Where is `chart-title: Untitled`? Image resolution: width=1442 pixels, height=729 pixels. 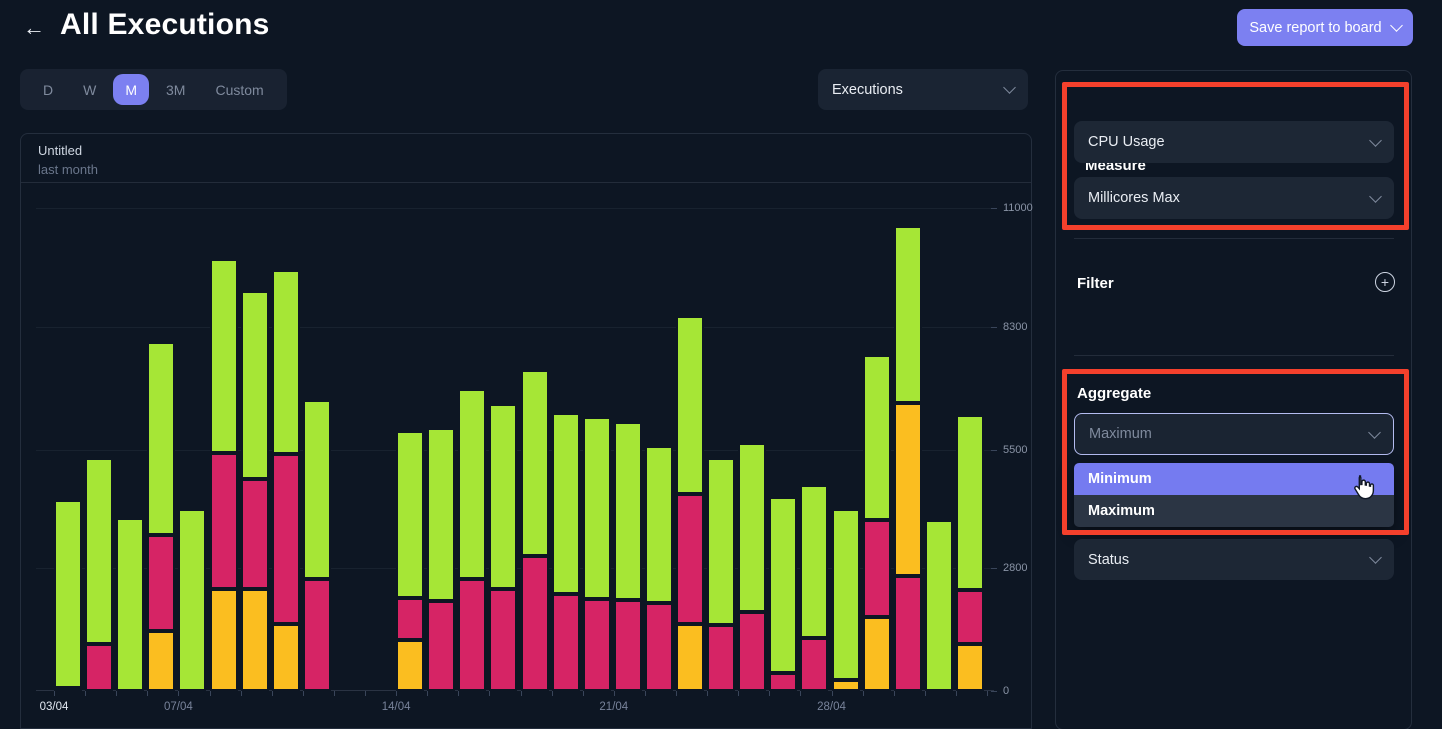 chart-title: Untitled is located at coordinates (60, 150).